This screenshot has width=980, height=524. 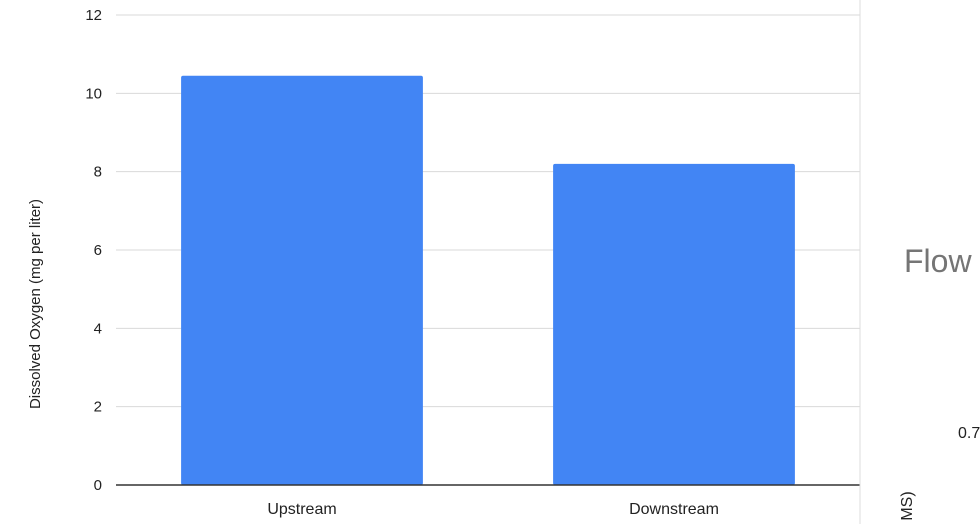 What do you see at coordinates (98, 485) in the screenshot?
I see `y-tick-label: 0` at bounding box center [98, 485].